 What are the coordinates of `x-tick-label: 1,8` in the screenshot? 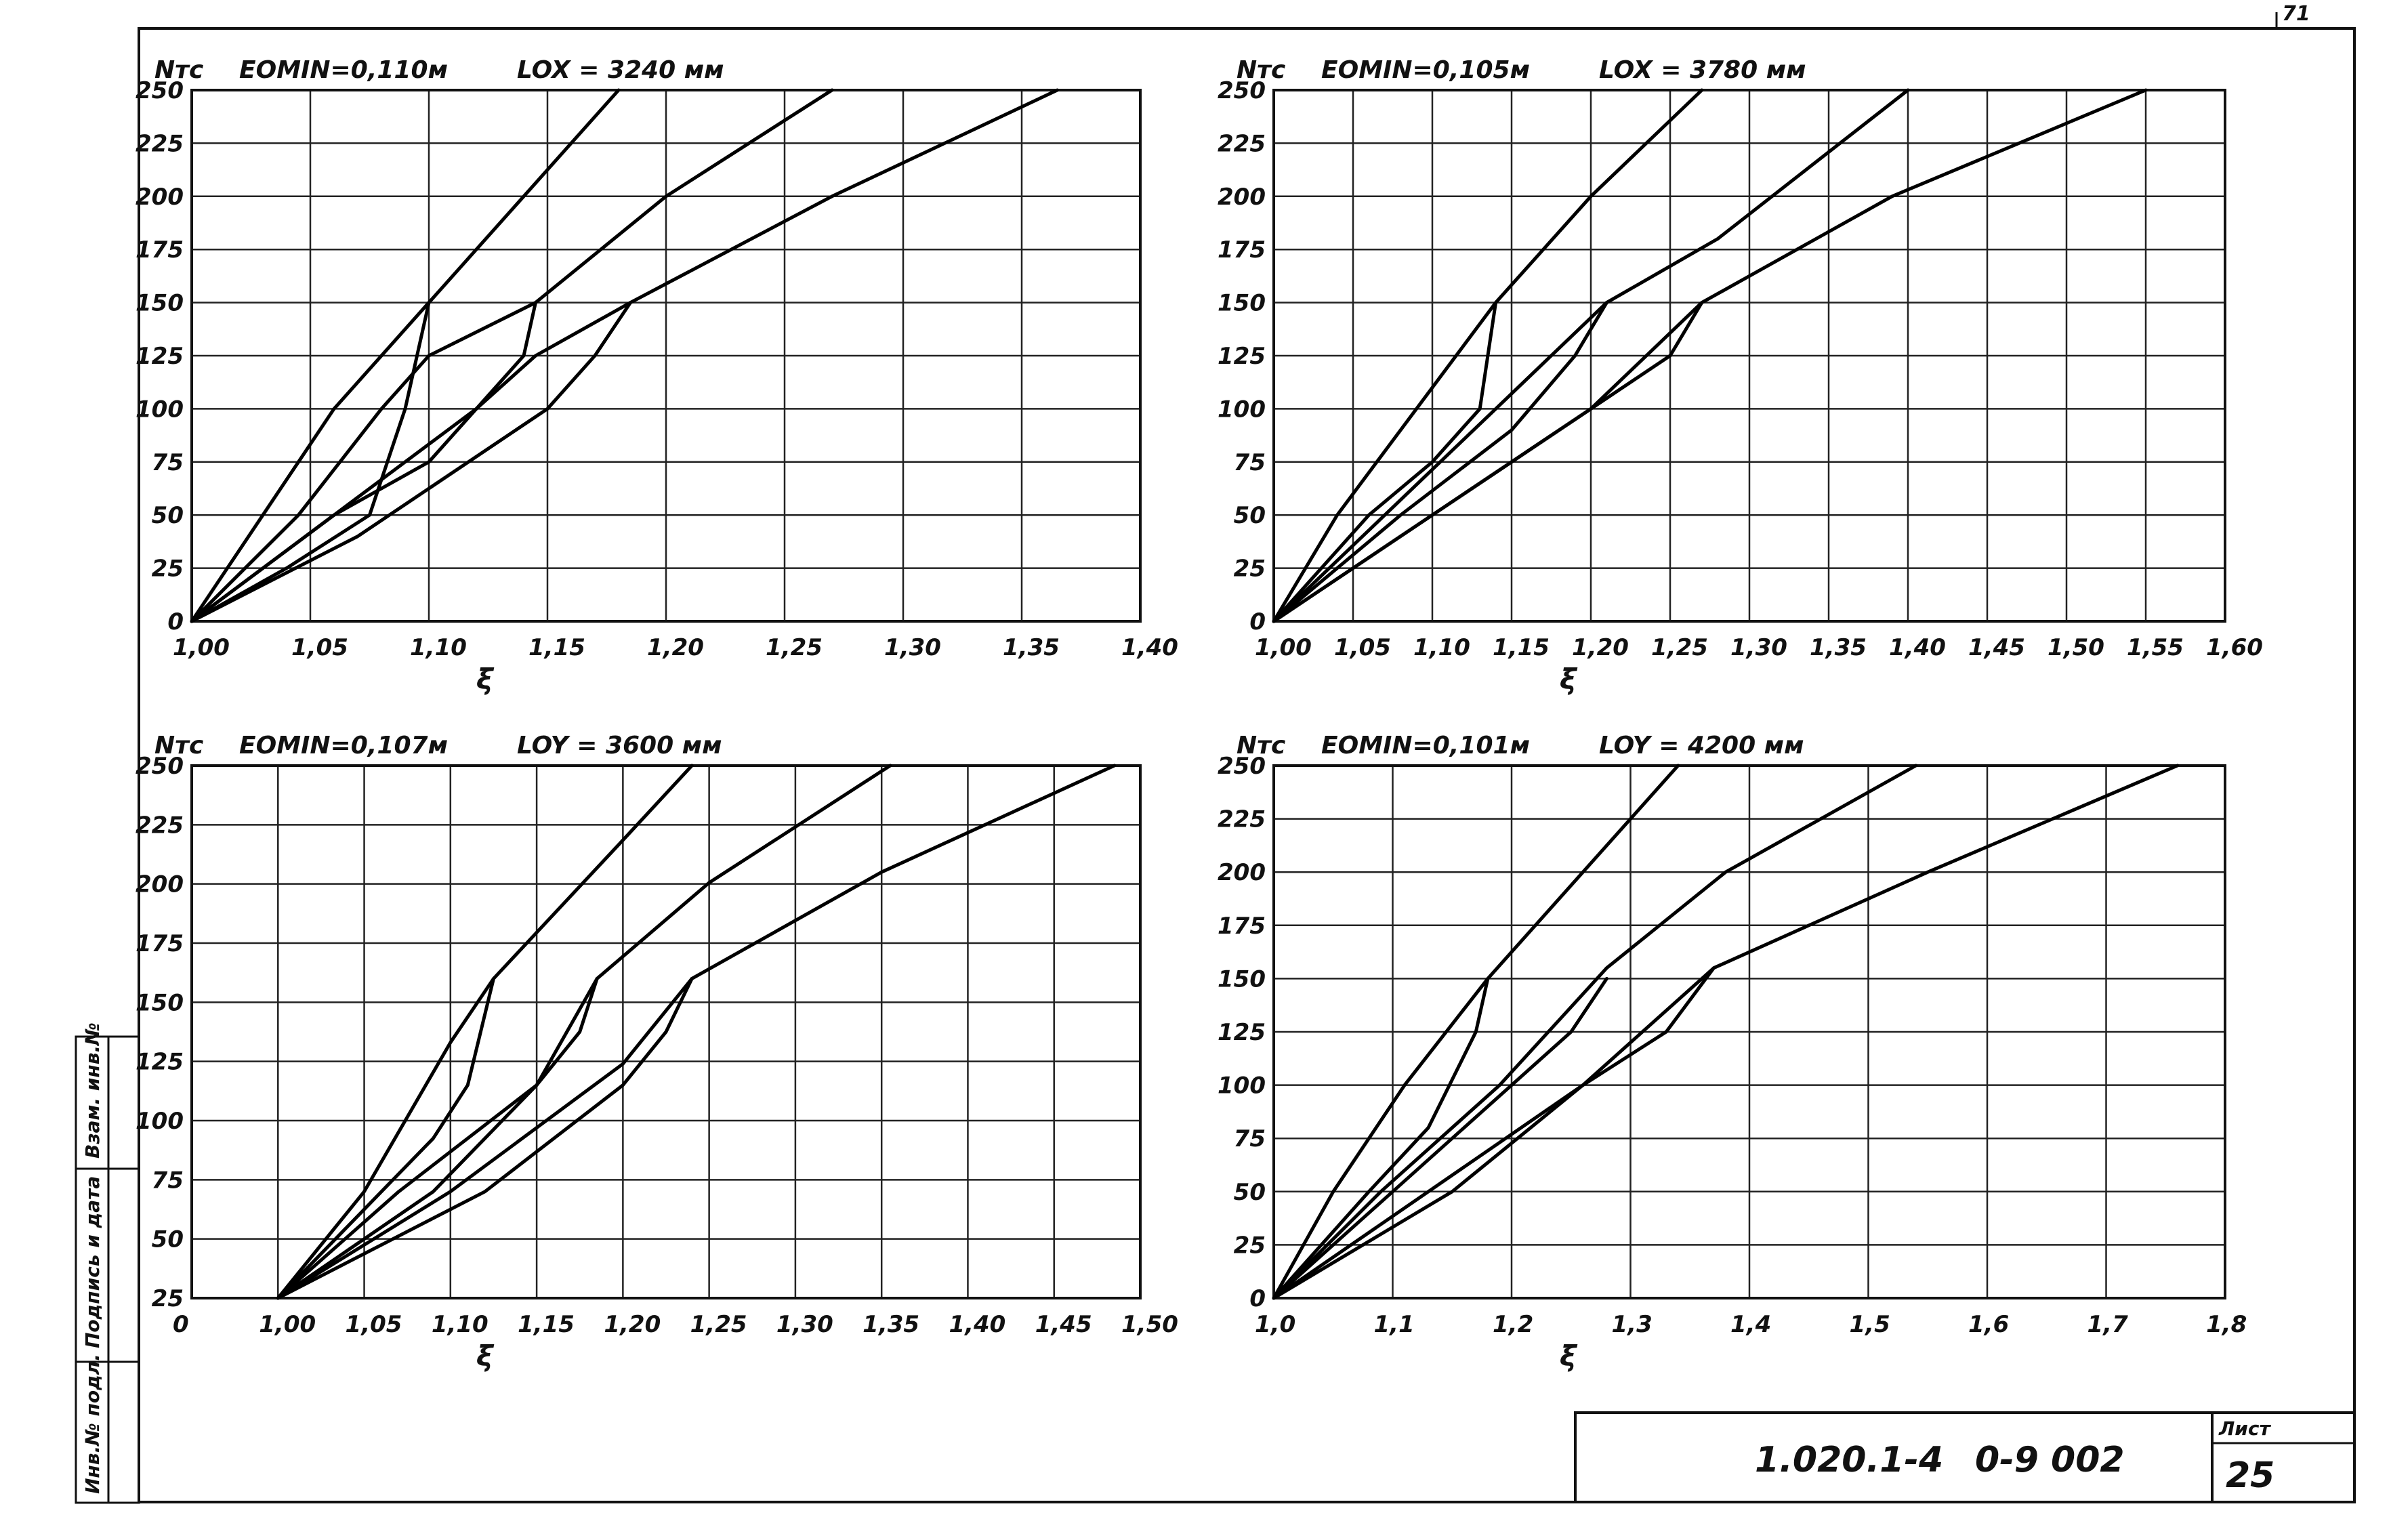 It's located at (2226, 1324).